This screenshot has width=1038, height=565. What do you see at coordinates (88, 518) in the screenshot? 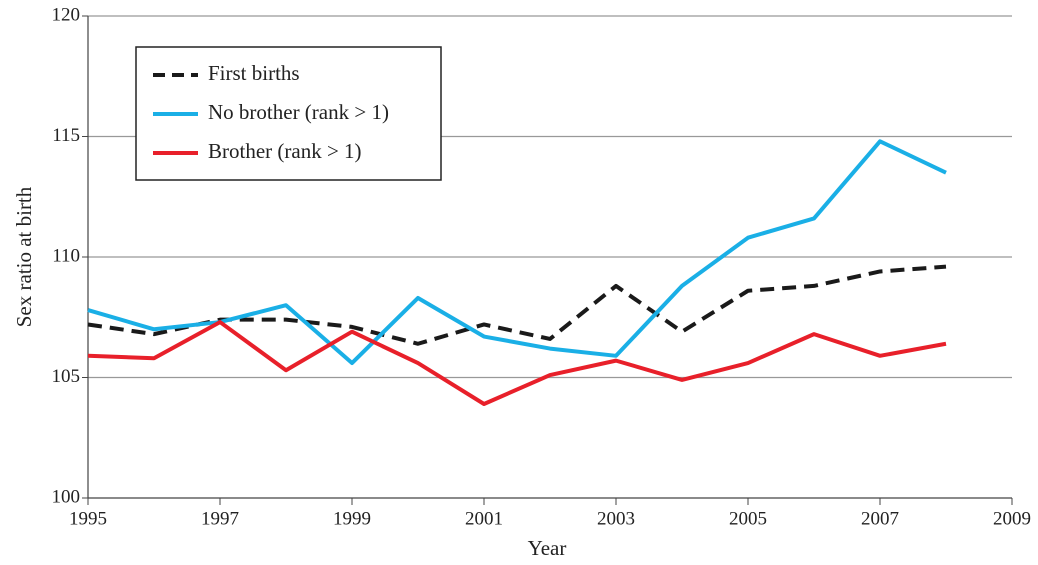
I see `x-tick-label: 1995` at bounding box center [88, 518].